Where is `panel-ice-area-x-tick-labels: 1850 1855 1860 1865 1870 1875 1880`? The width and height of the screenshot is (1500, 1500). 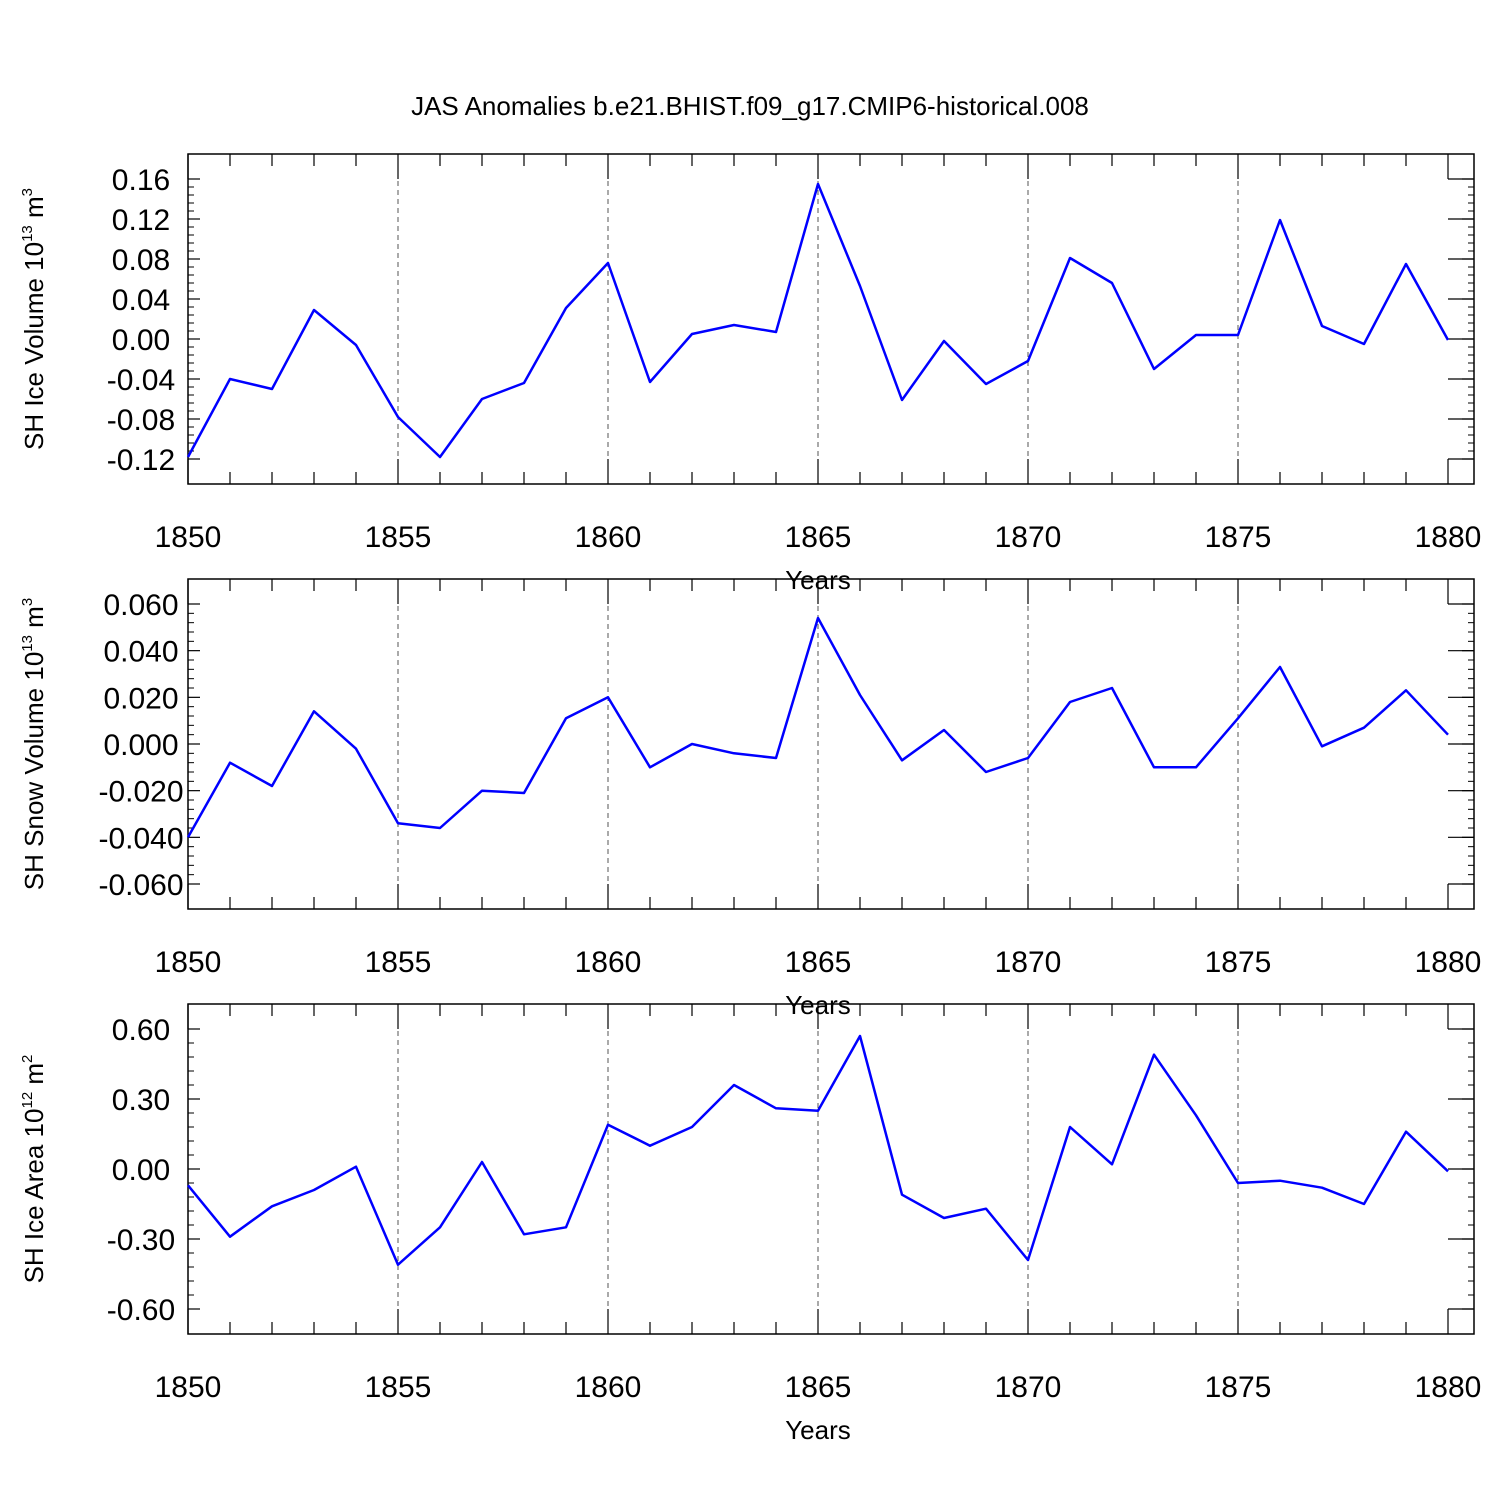
panel-ice-area-x-tick-labels: 1850 1855 1860 1865 1870 1875 1880 is located at coordinates (818, 1387).